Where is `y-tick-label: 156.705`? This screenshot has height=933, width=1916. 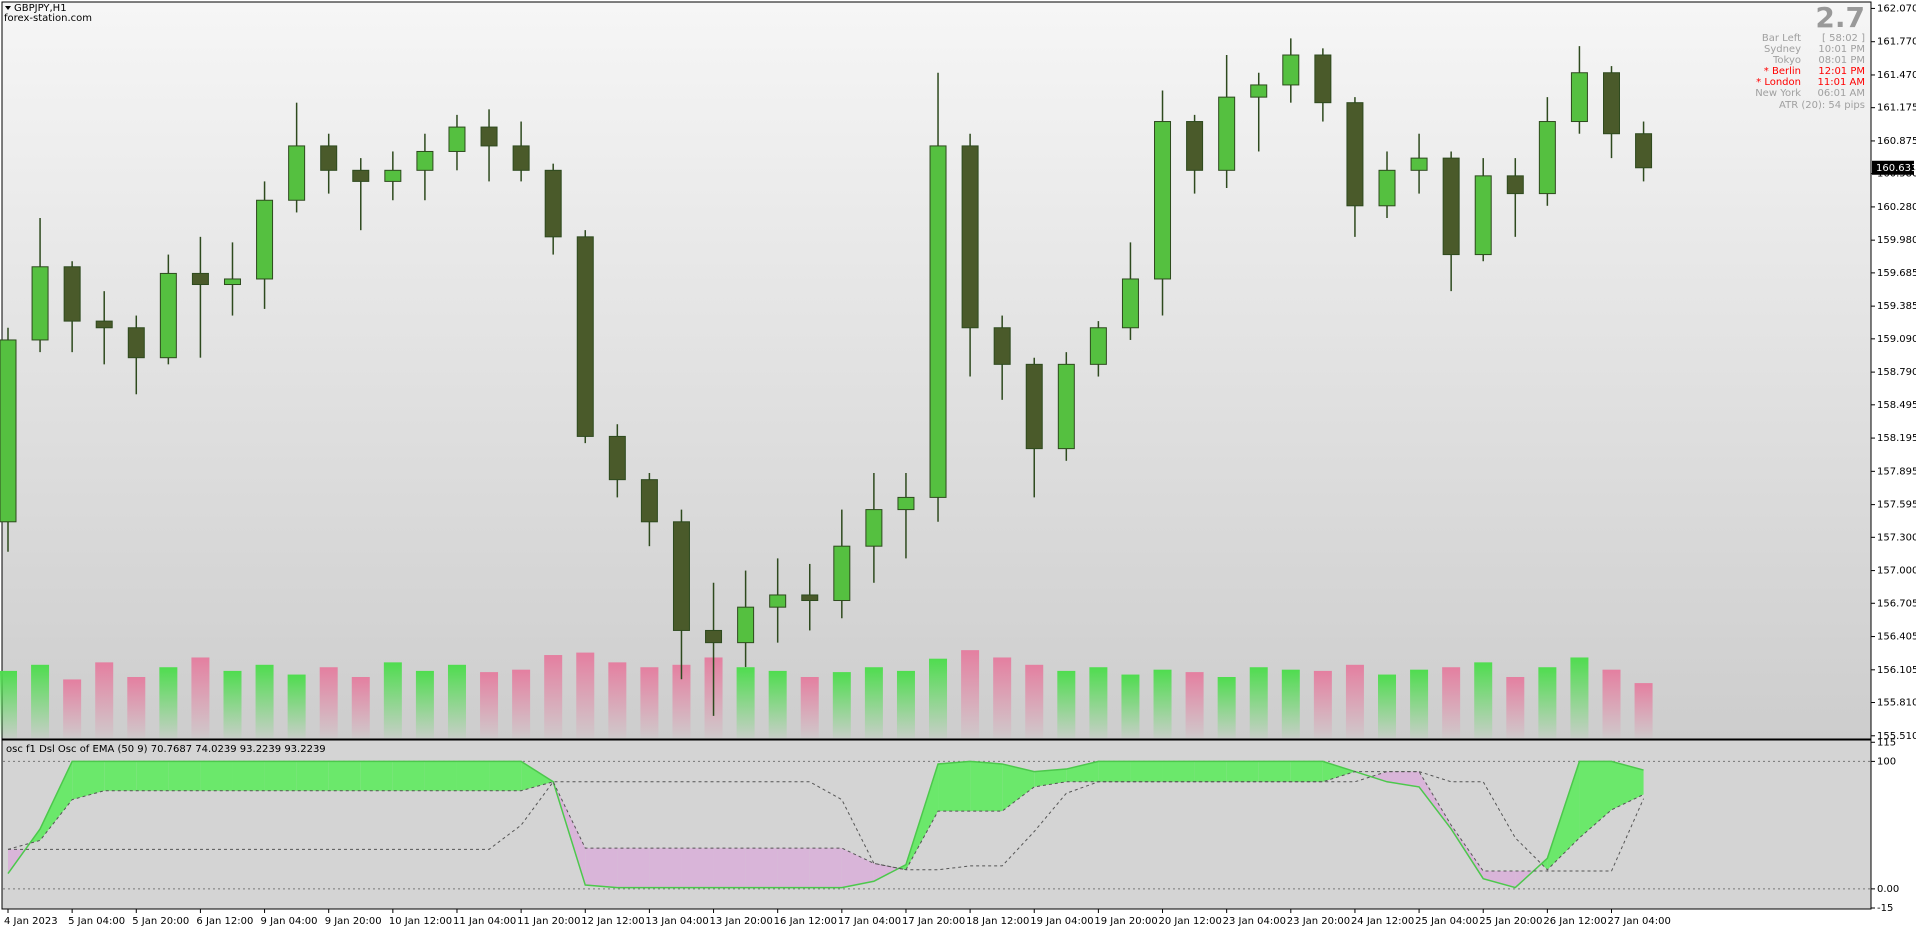
y-tick-label: 156.705 is located at coordinates (1896, 603).